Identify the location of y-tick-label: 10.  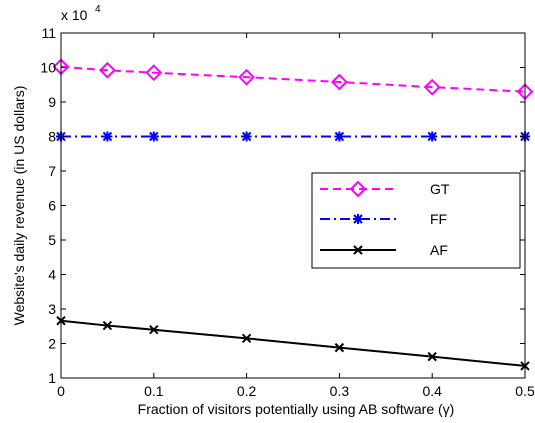
(48, 68).